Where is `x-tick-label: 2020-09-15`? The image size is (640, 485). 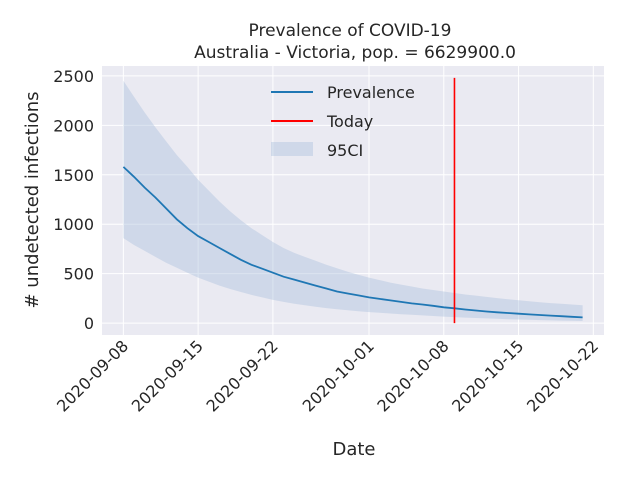
x-tick-label: 2020-09-15 is located at coordinates (167, 375).